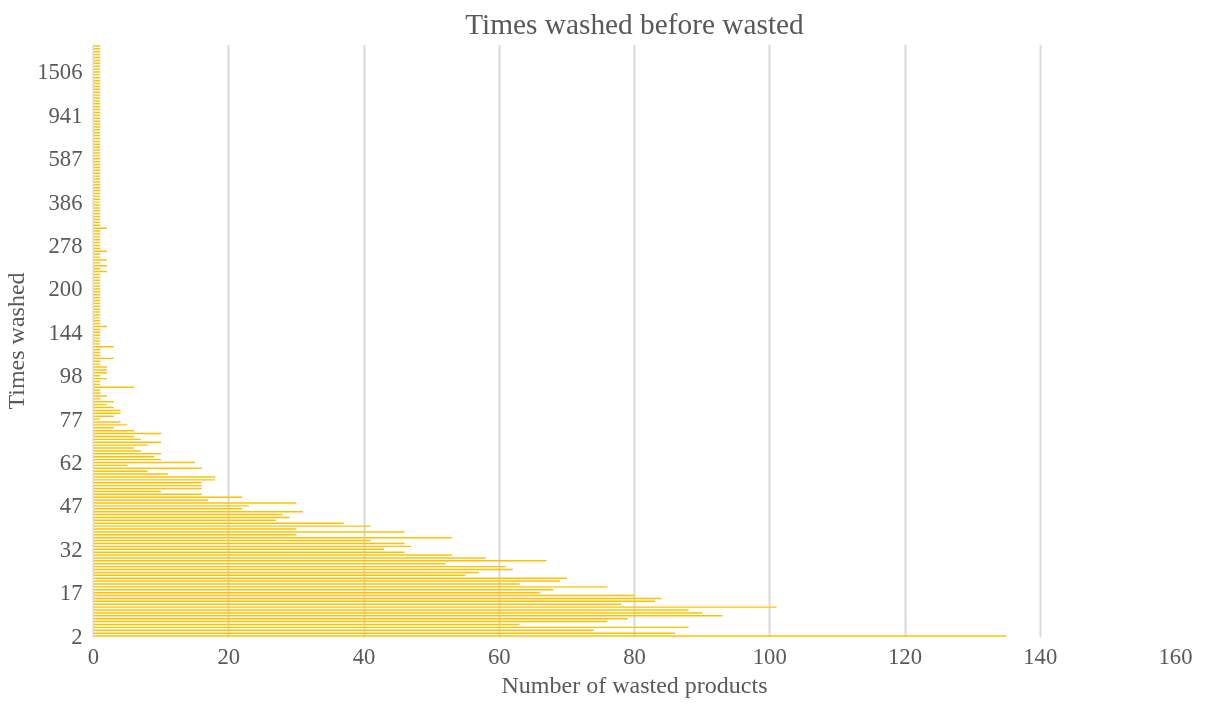  I want to click on y-tick-label: 32, so click(71, 549).